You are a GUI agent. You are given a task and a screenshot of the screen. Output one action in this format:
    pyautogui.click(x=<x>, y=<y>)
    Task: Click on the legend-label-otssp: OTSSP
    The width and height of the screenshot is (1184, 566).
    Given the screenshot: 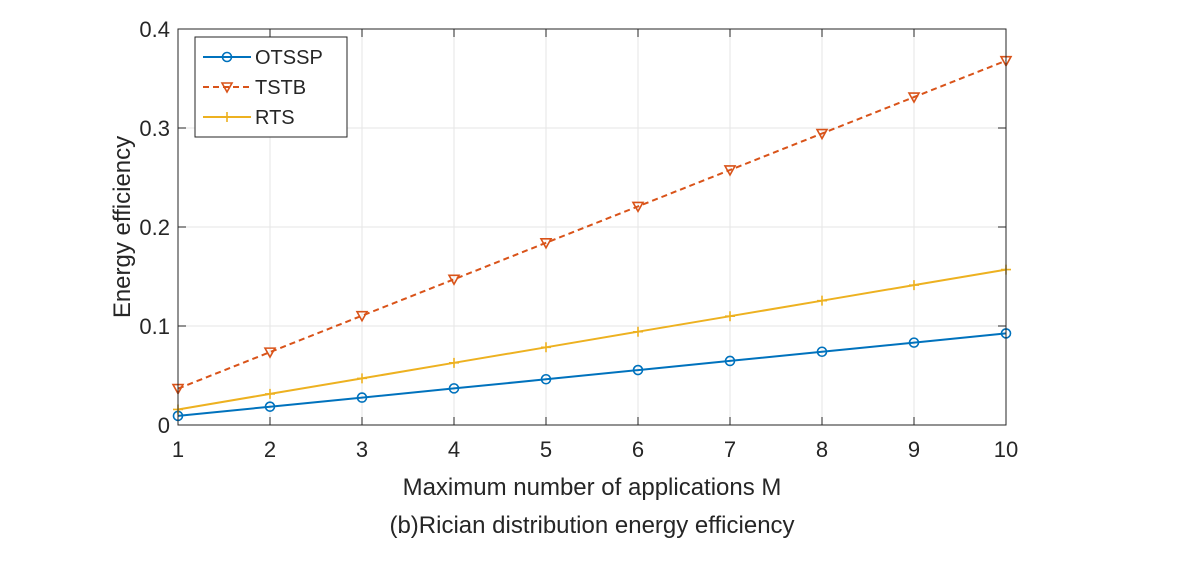 What is the action you would take?
    pyautogui.click(x=289, y=58)
    